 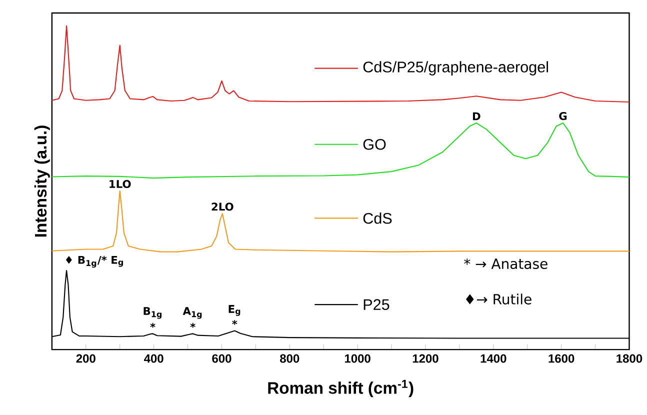 I want to click on x-tick-label: 1000, so click(x=357, y=358).